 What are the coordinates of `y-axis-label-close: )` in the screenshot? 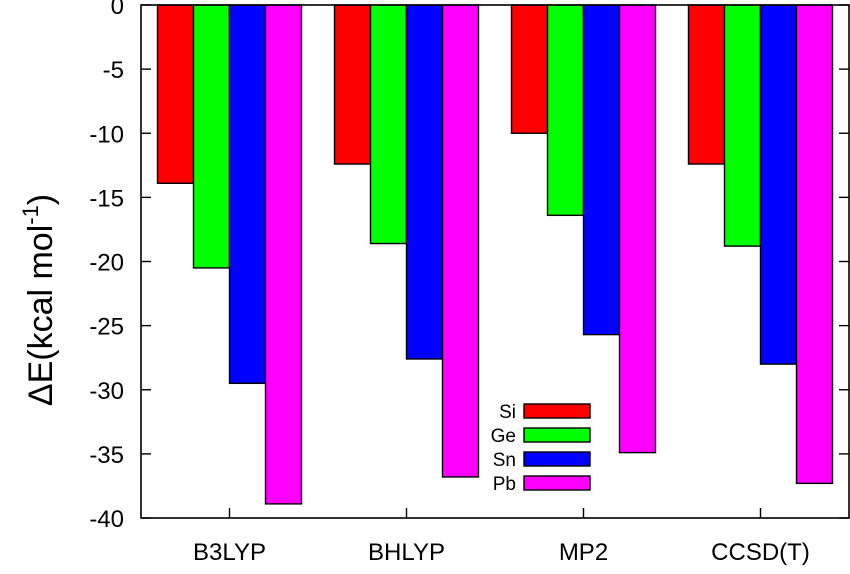 It's located at (41, 199).